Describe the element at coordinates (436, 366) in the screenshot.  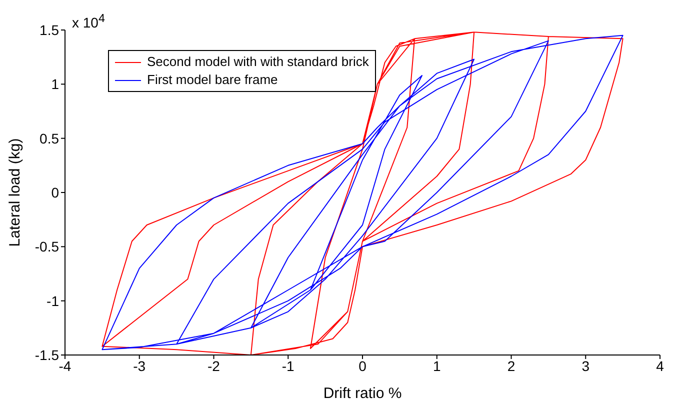
I see `x-tick-label: 1` at that location.